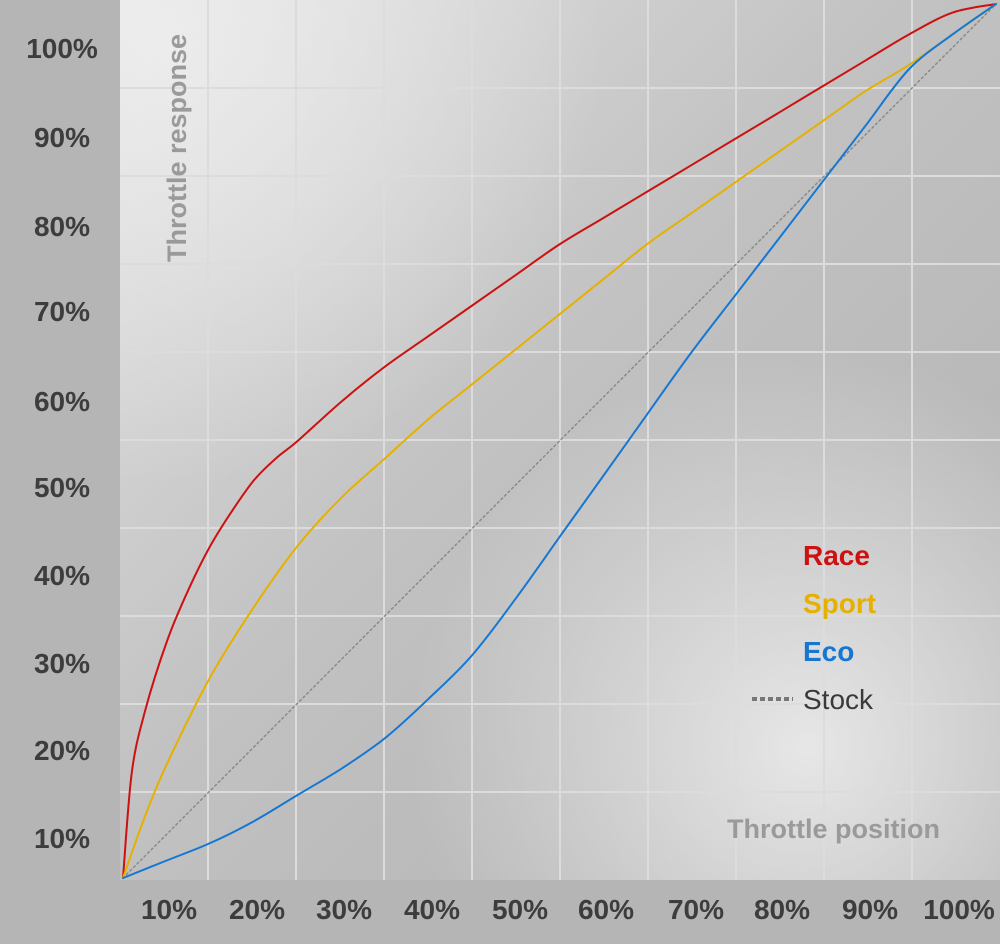 This screenshot has height=944, width=1000. Describe the element at coordinates (62, 137) in the screenshot. I see `y-tick-label: 90%` at that location.